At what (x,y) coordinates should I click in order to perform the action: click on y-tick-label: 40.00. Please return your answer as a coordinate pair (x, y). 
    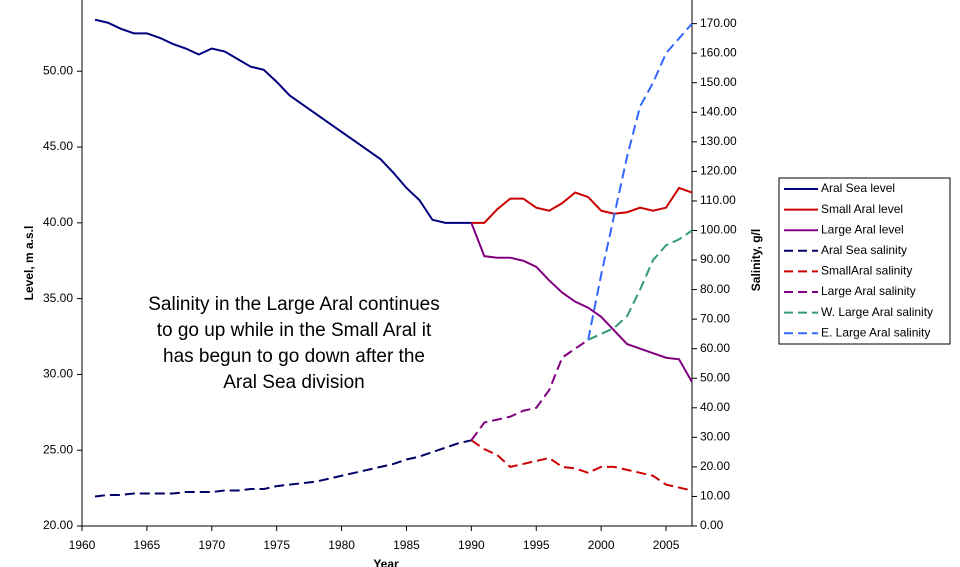
    Looking at the image, I should click on (58, 222).